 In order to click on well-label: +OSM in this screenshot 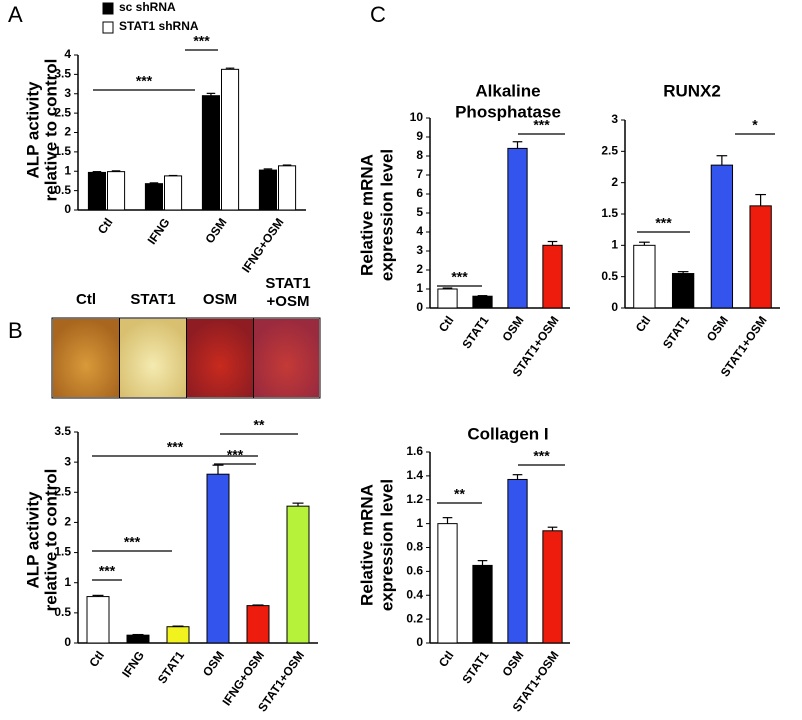, I will do `click(288, 301)`.